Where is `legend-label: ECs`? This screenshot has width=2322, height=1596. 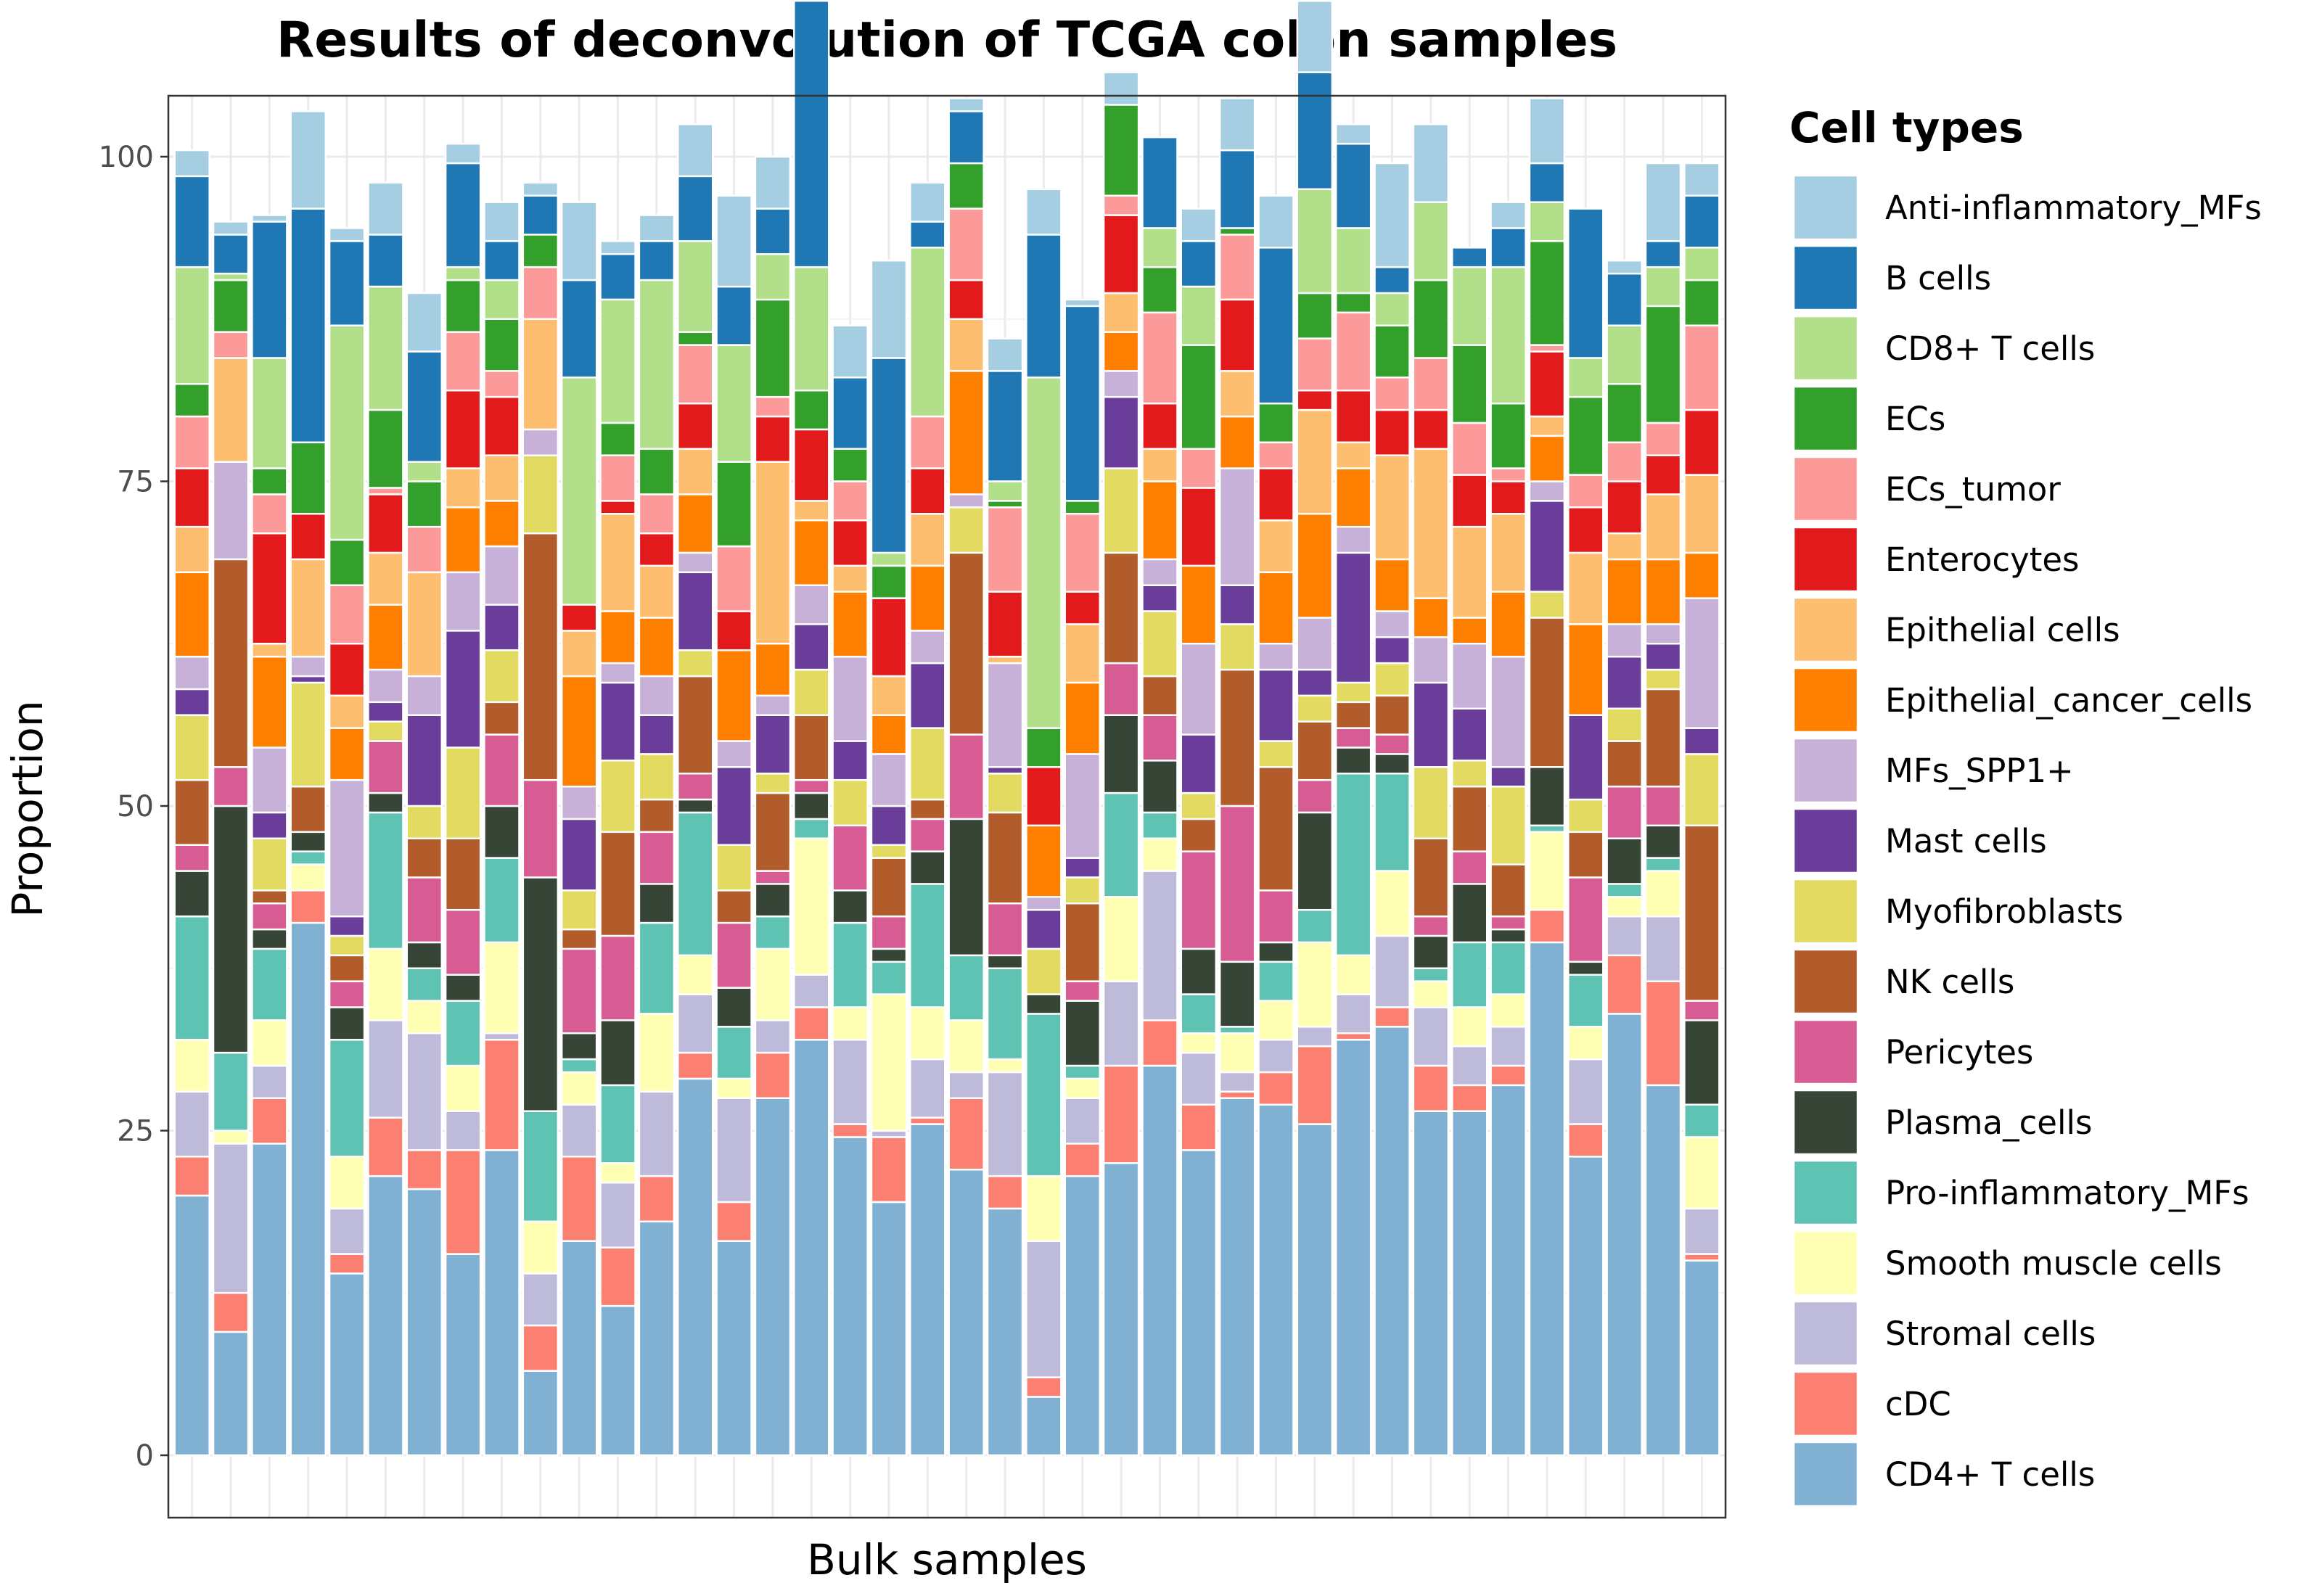
legend-label: ECs is located at coordinates (1915, 419).